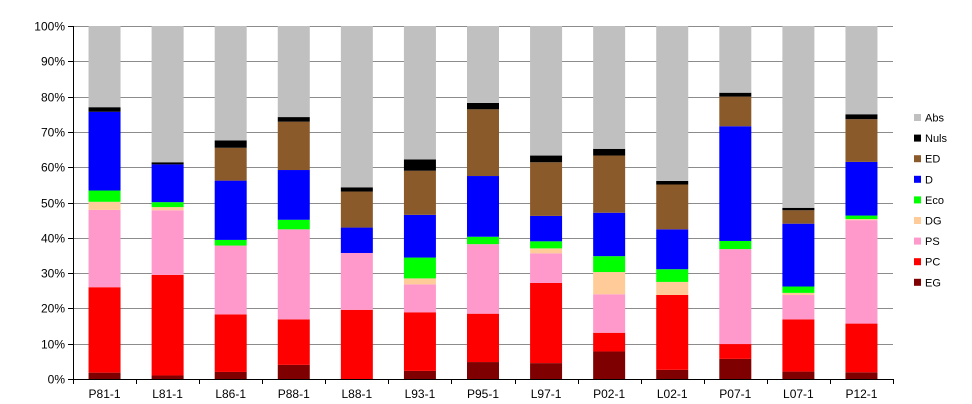  What do you see at coordinates (420, 394) in the screenshot?
I see `x-tick-label: L93-1` at bounding box center [420, 394].